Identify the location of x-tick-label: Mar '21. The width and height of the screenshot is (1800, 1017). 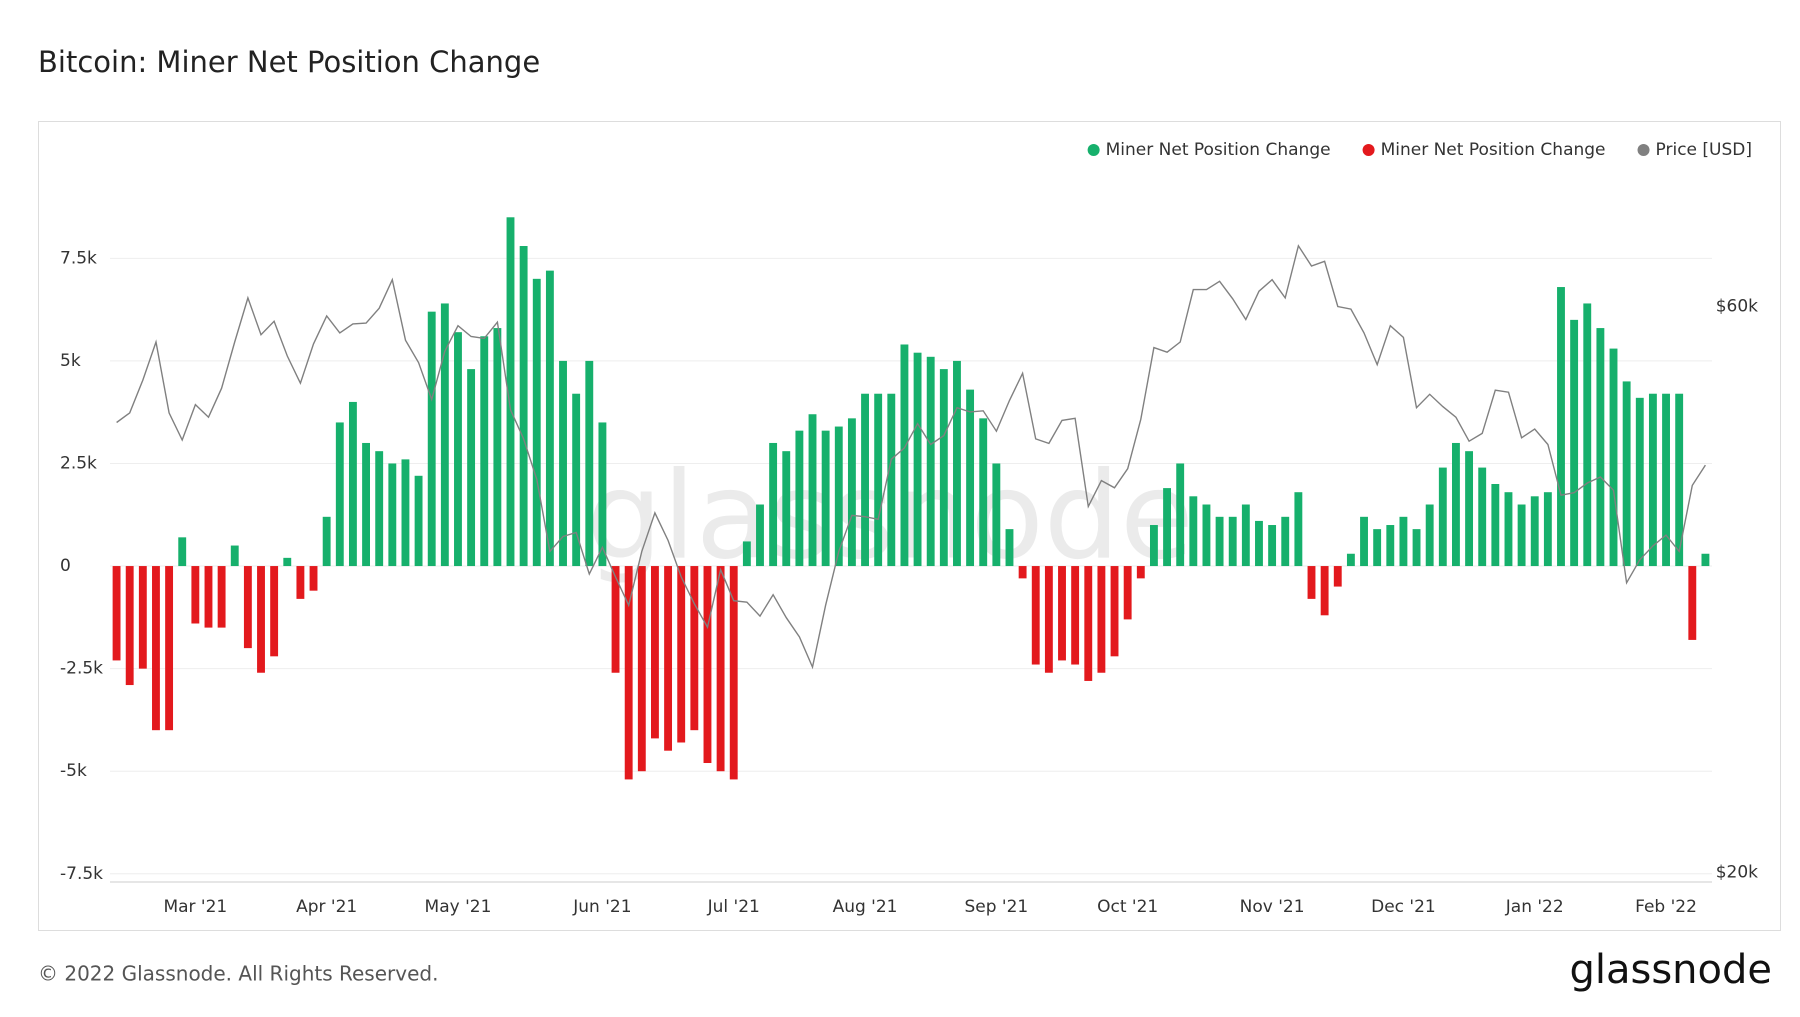
(195, 907).